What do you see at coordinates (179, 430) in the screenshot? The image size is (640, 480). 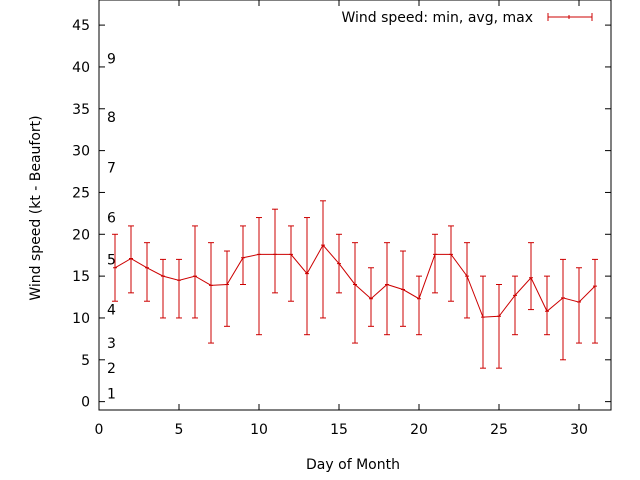 I see `x-tick-label: 5` at bounding box center [179, 430].